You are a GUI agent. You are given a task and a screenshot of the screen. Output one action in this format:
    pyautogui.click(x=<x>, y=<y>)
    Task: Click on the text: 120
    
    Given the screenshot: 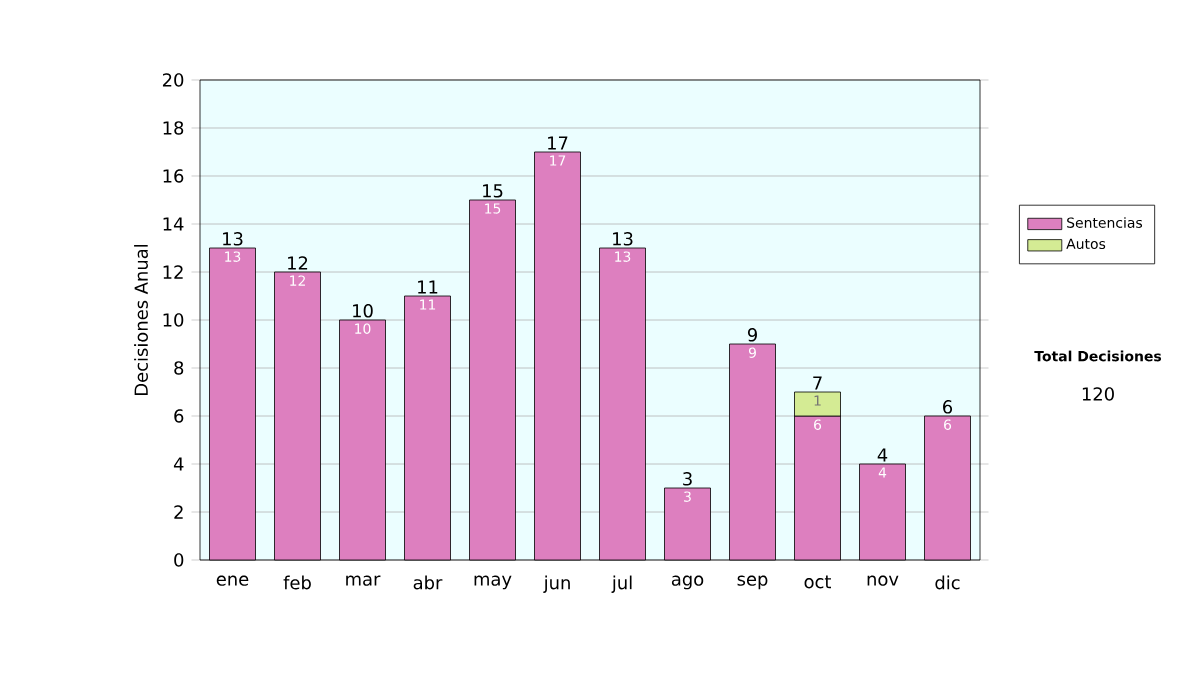 What is the action you would take?
    pyautogui.click(x=1098, y=394)
    